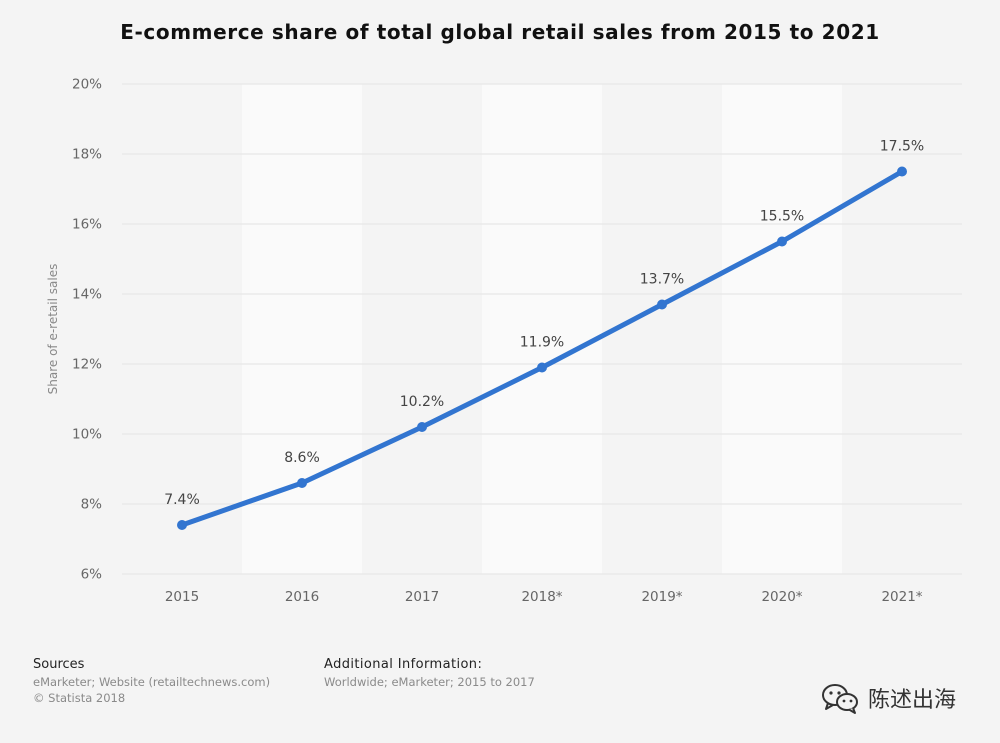 The image size is (1000, 743). What do you see at coordinates (902, 147) in the screenshot?
I see `data-label: 17.5%` at bounding box center [902, 147].